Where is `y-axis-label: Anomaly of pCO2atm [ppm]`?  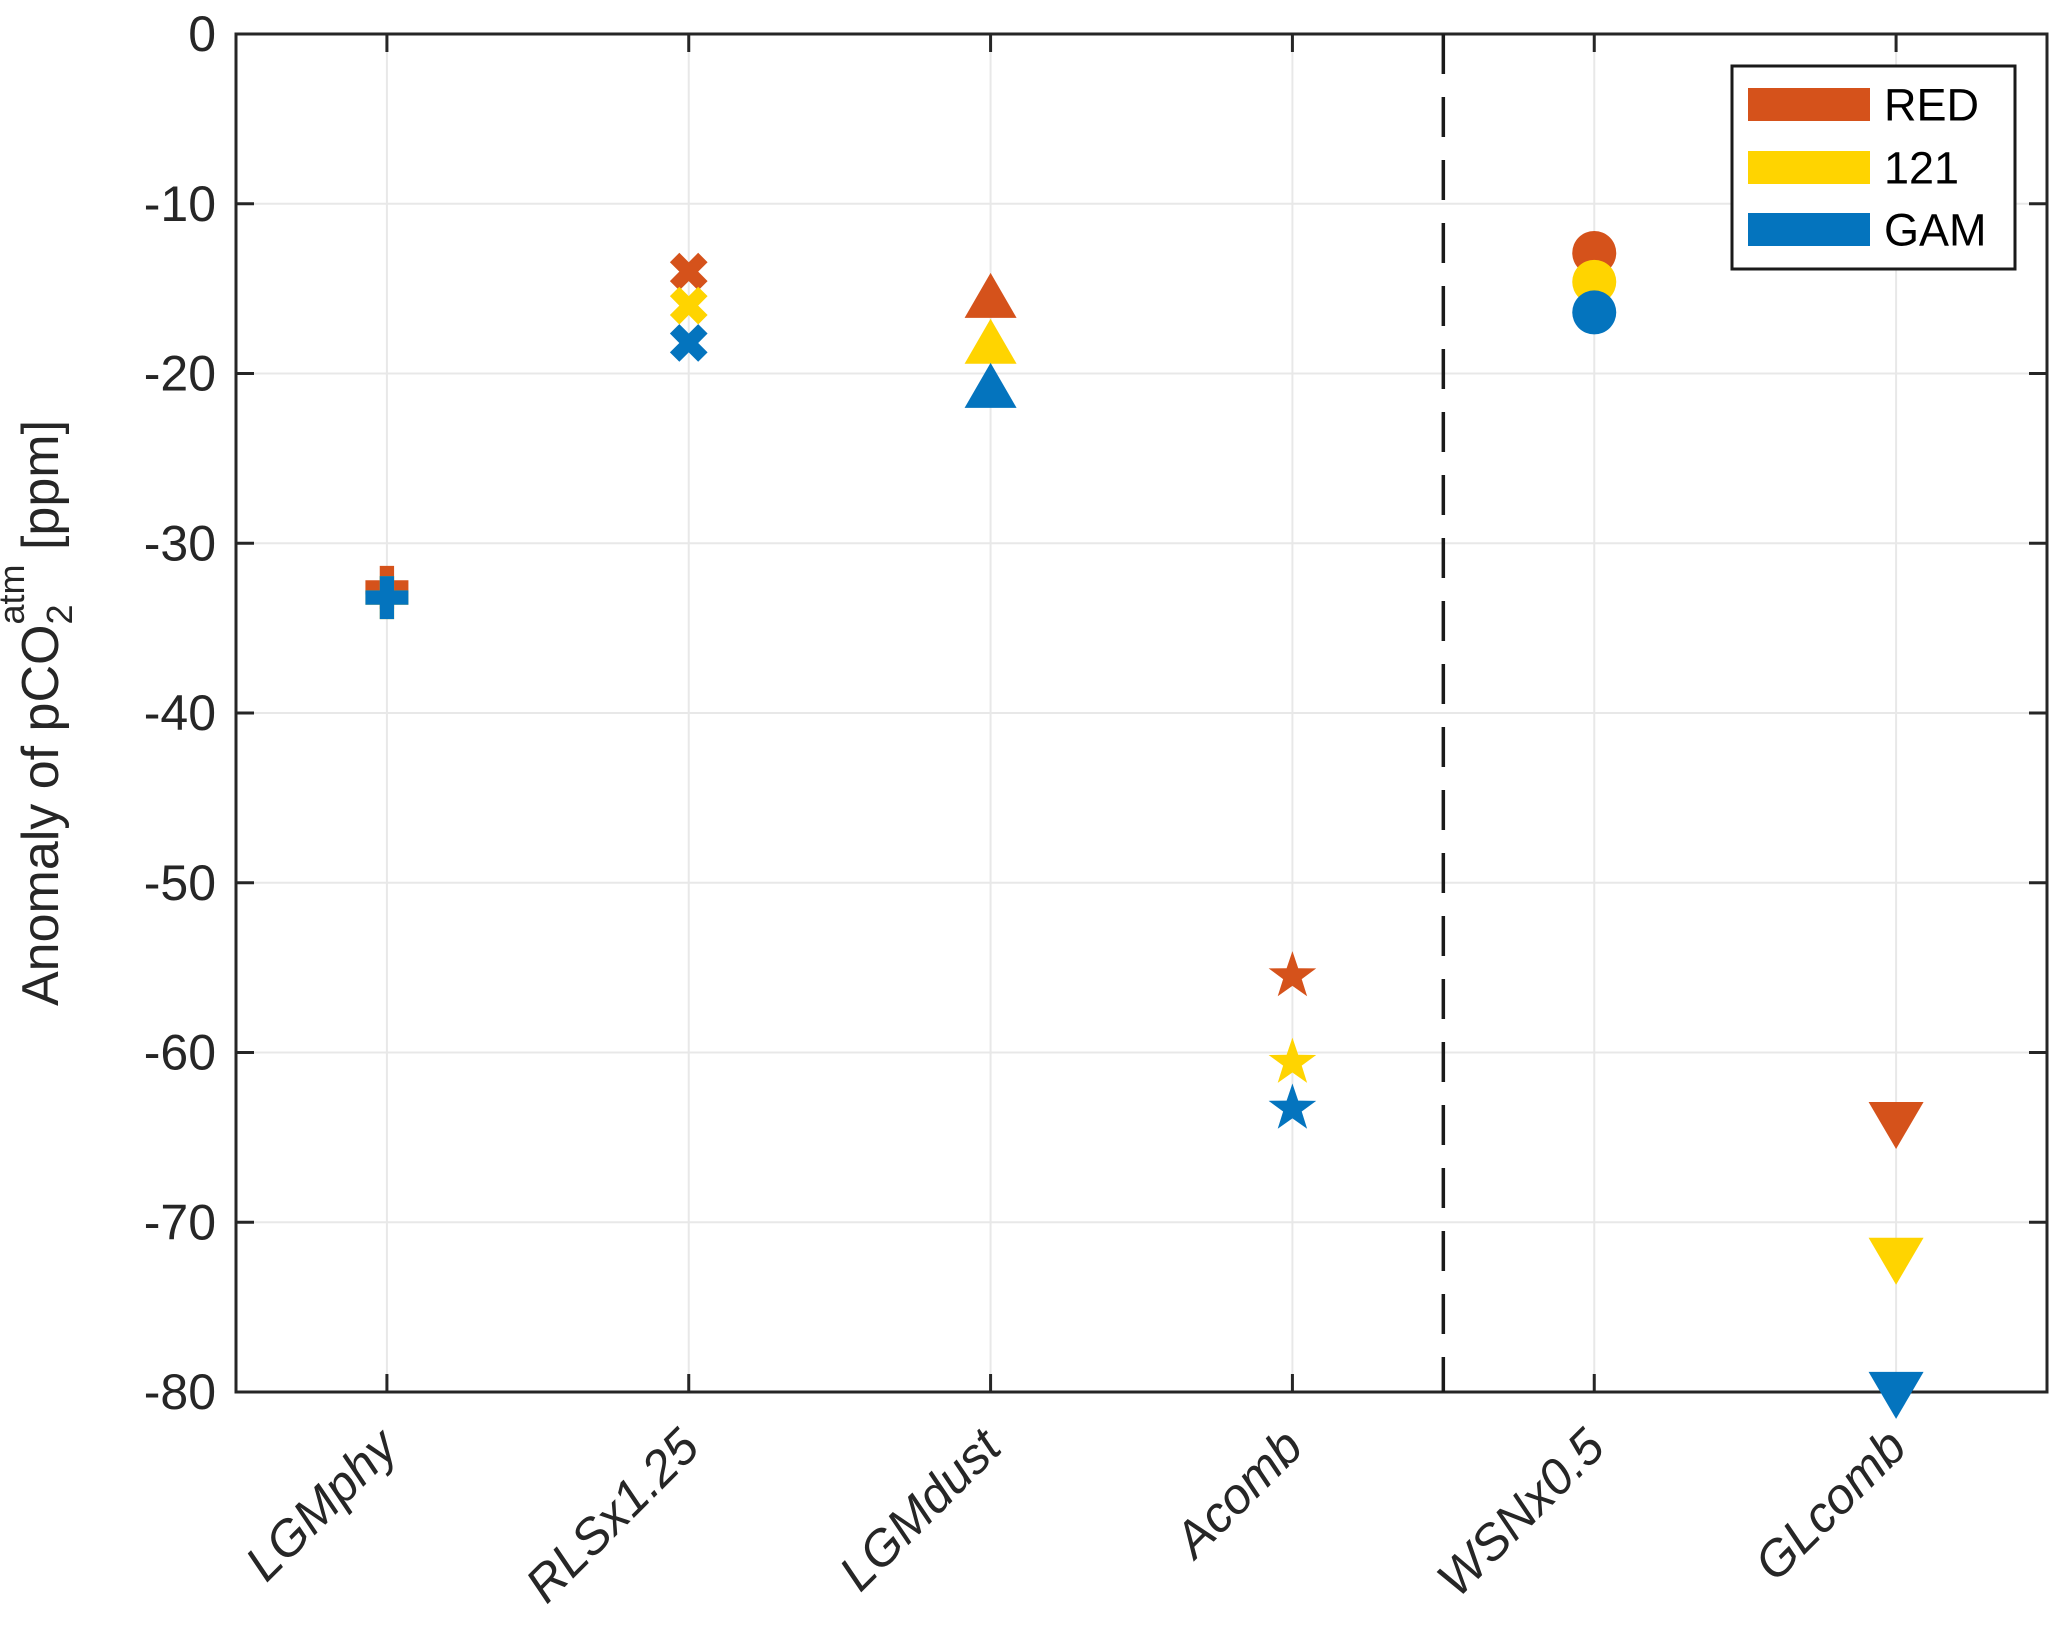
y-axis-label: Anomaly of pCO2atm [ppm] is located at coordinates (40, 713).